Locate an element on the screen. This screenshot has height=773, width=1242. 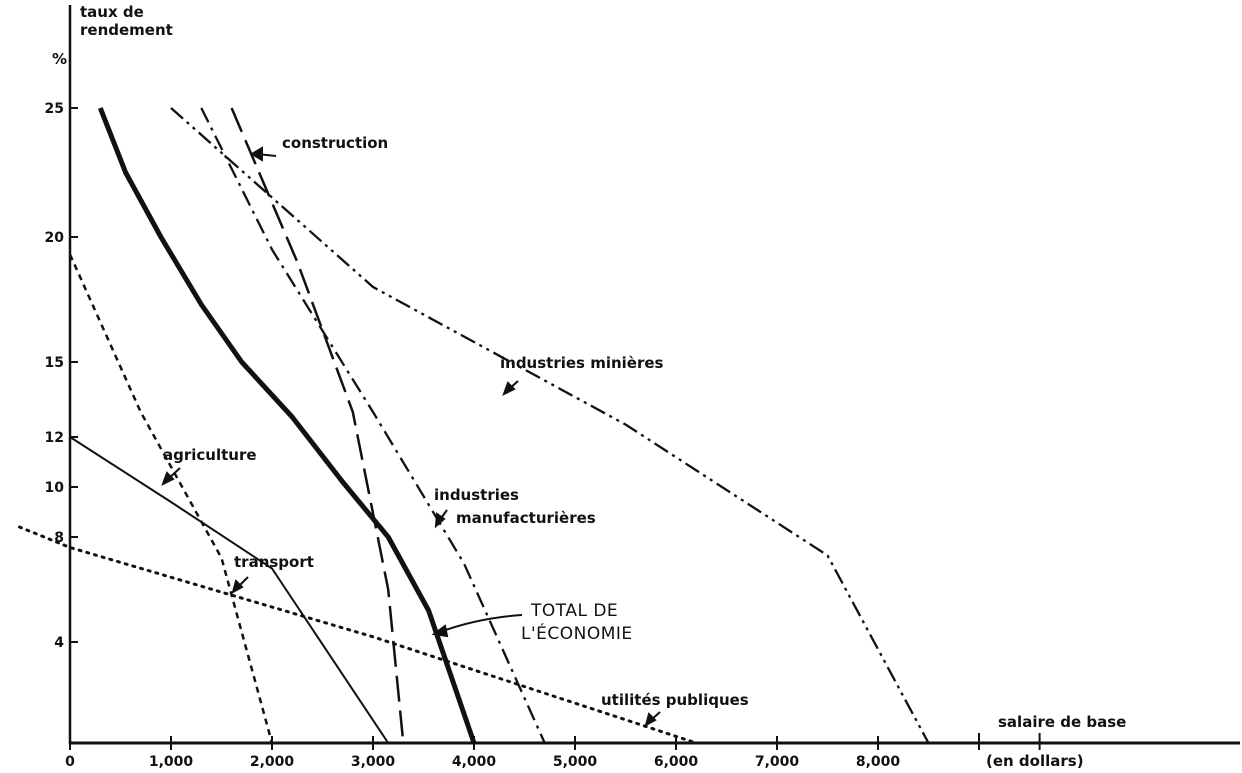
annotation-total-line2: L'ÉCONOMIE is located at coordinates (577, 633).